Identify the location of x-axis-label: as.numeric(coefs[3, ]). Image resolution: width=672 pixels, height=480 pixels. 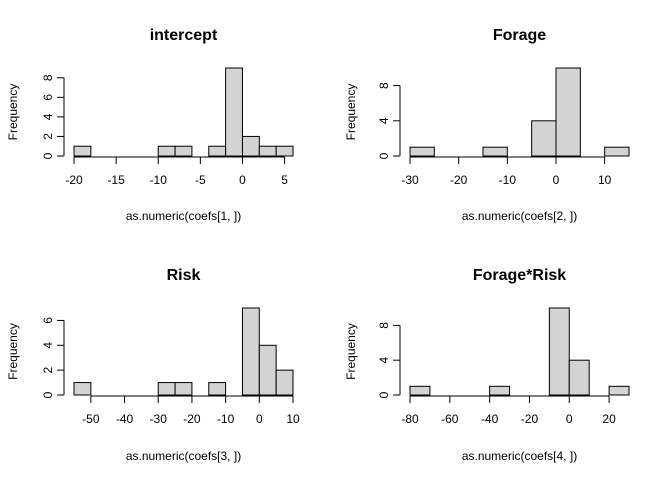
(183, 456).